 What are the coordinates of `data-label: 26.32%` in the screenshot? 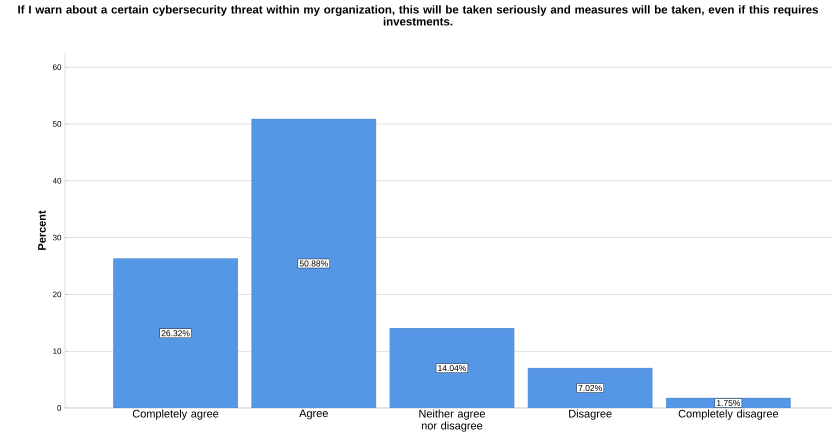 It's located at (176, 333).